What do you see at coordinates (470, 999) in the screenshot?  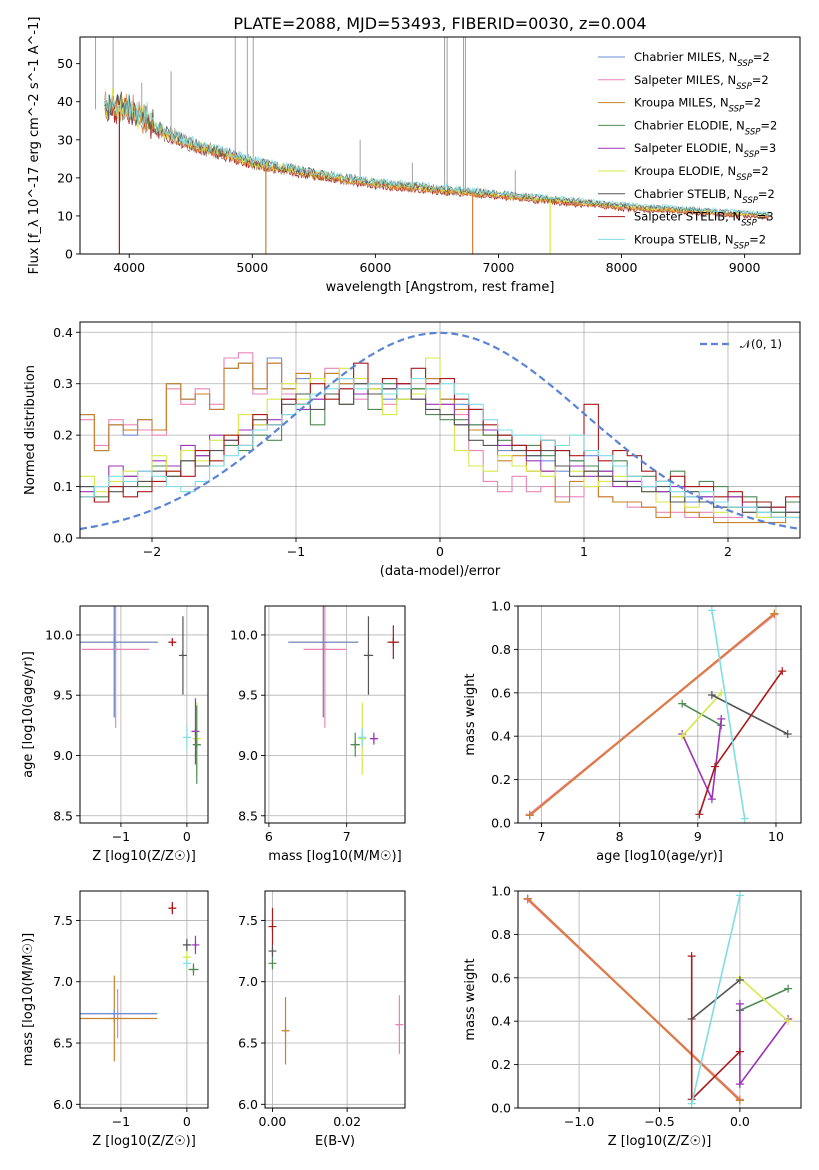 I see `weight_vs_Z-ylabel: mass weight` at bounding box center [470, 999].